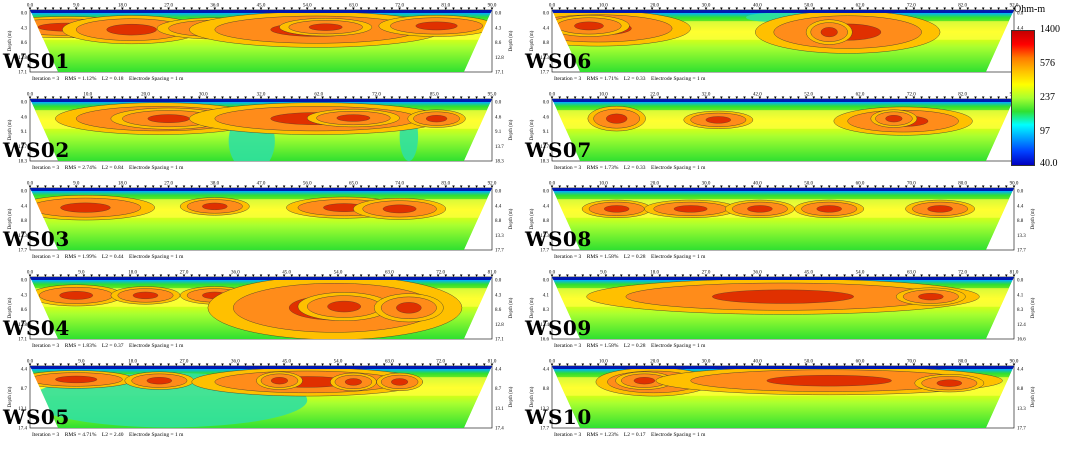 Image resolution: width=1072 pixels, height=451 pixels. I want to click on depth-tick-label-left: 0.0, so click(546, 103).